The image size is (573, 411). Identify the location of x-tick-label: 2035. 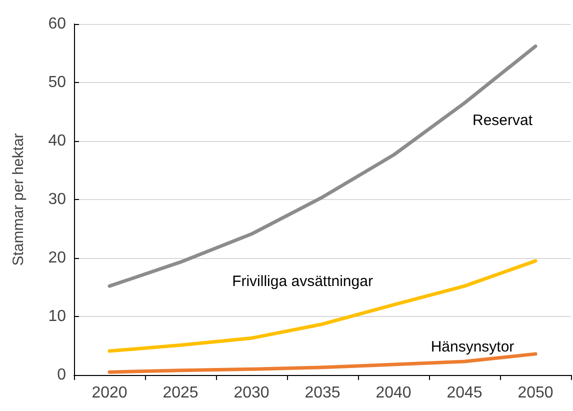
(322, 393).